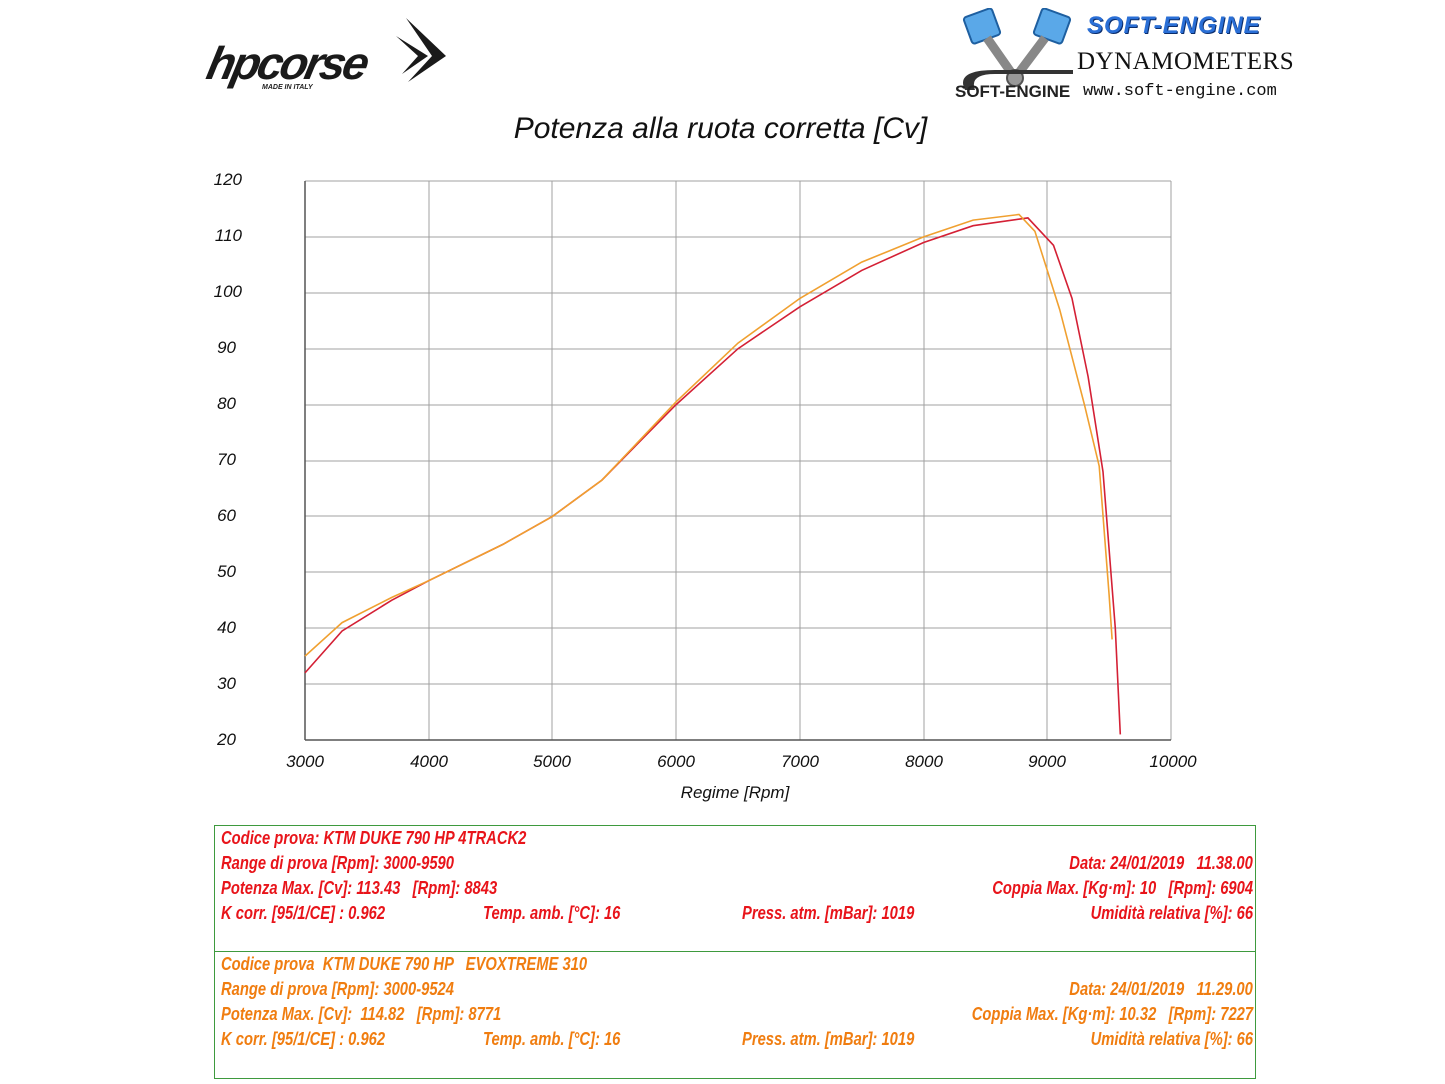 The width and height of the screenshot is (1445, 1084). Describe the element at coordinates (374, 838) in the screenshot. I see `test-code: Codice prova: KTM DUKE 790 HP 4TRACK2` at that location.